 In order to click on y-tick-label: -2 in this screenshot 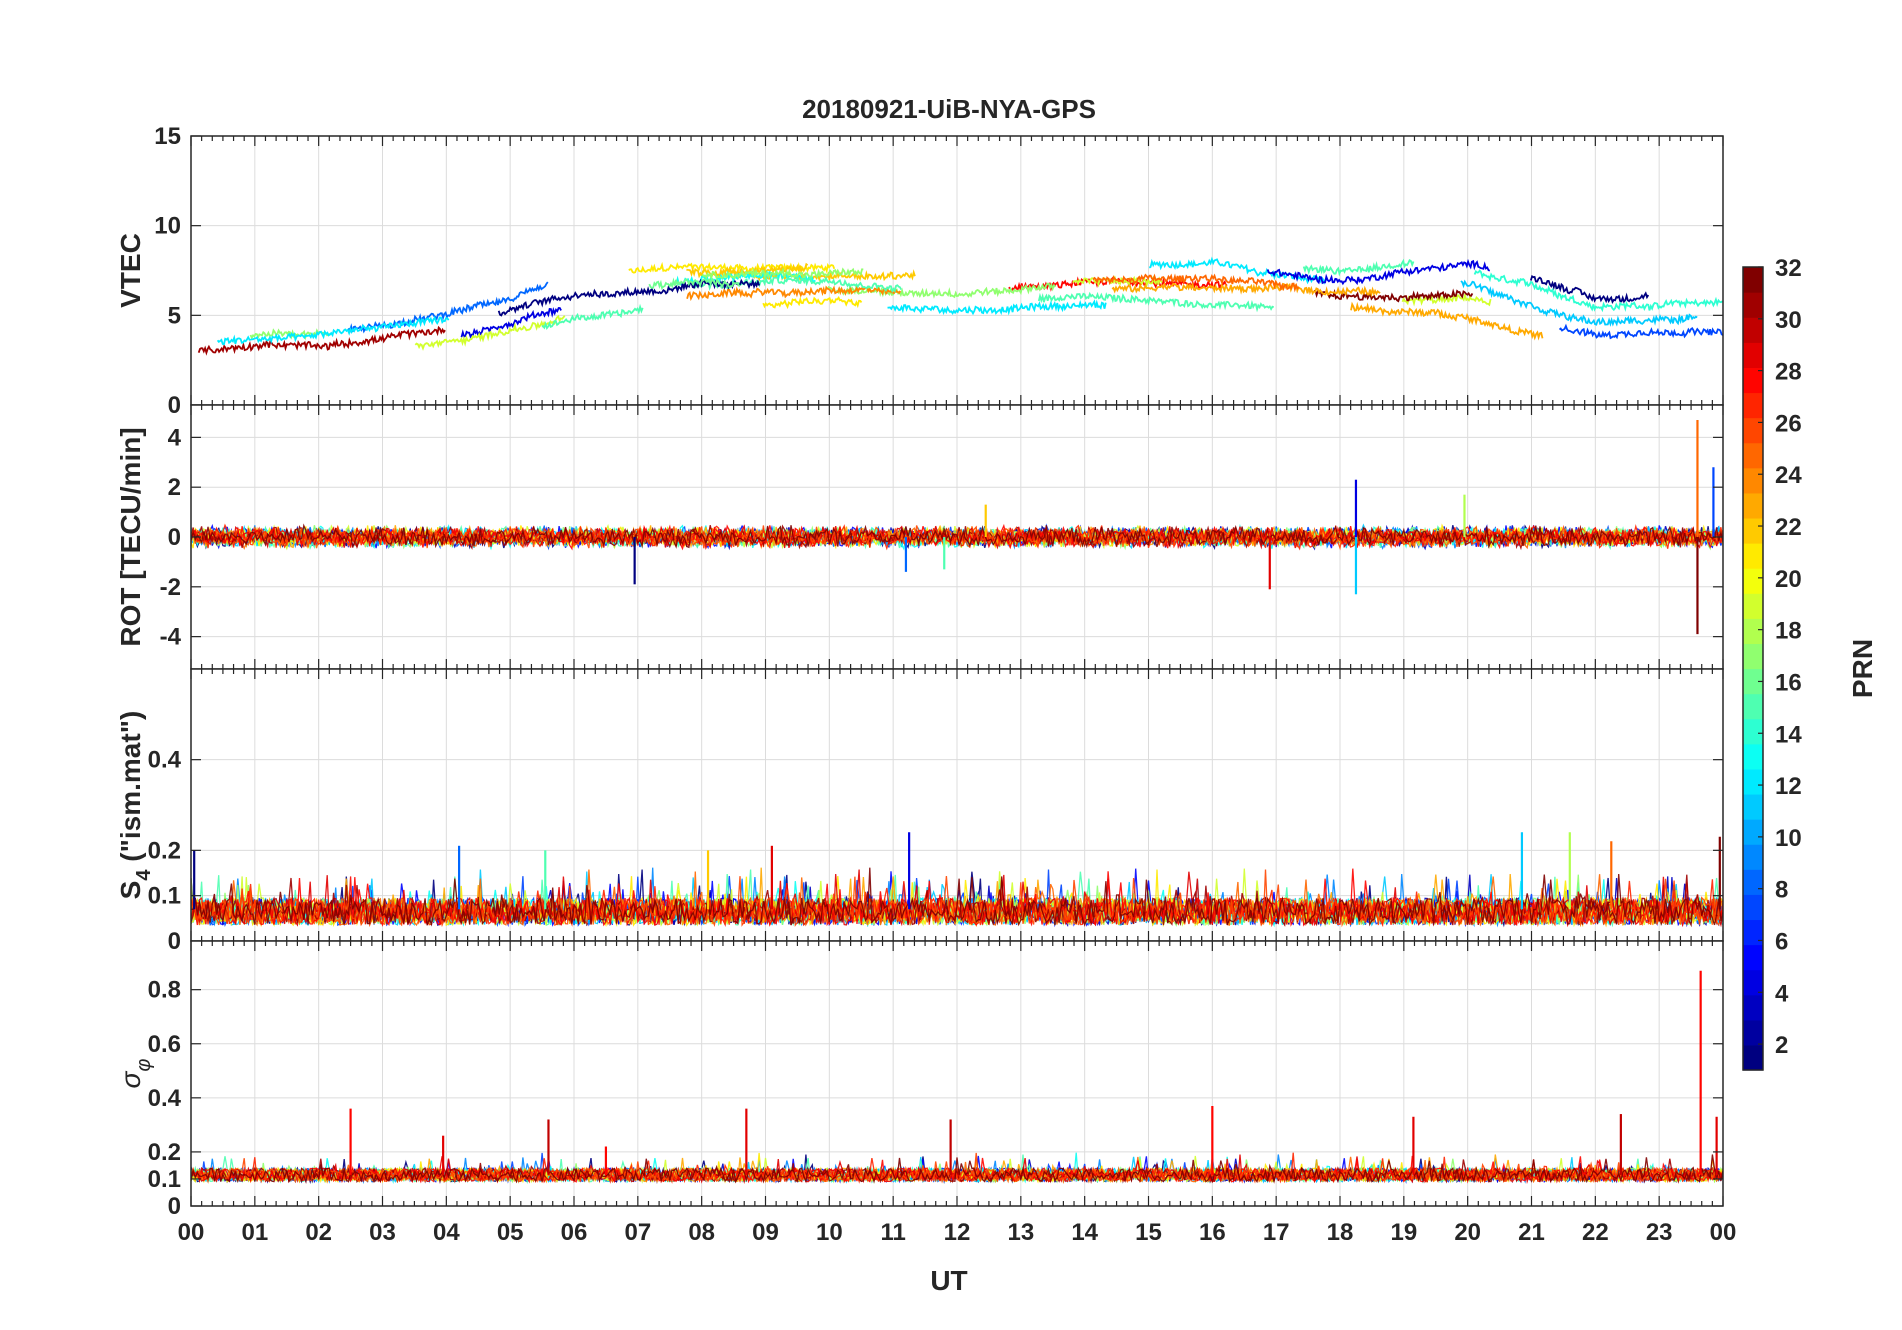, I will do `click(170, 587)`.